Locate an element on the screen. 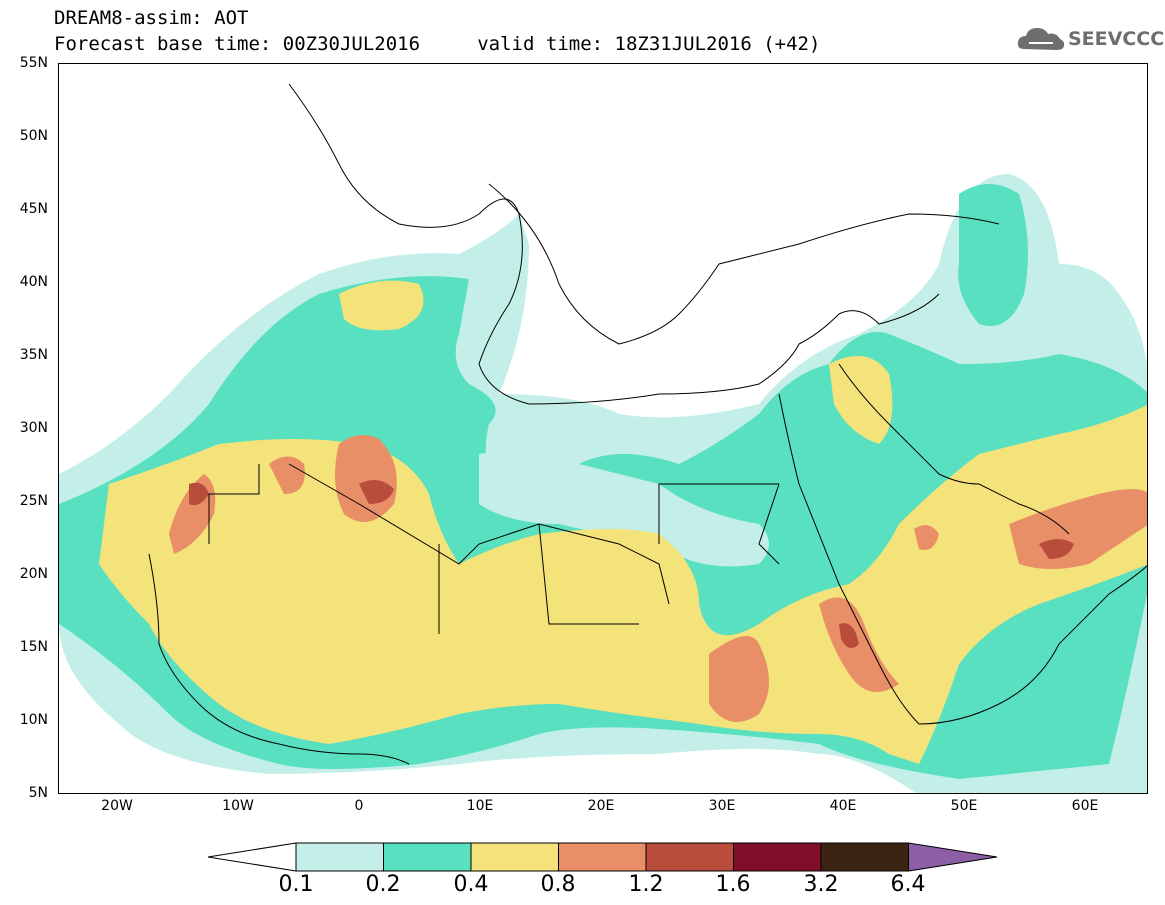 The image size is (1165, 905). colorbar-label: 1.6 is located at coordinates (733, 884).